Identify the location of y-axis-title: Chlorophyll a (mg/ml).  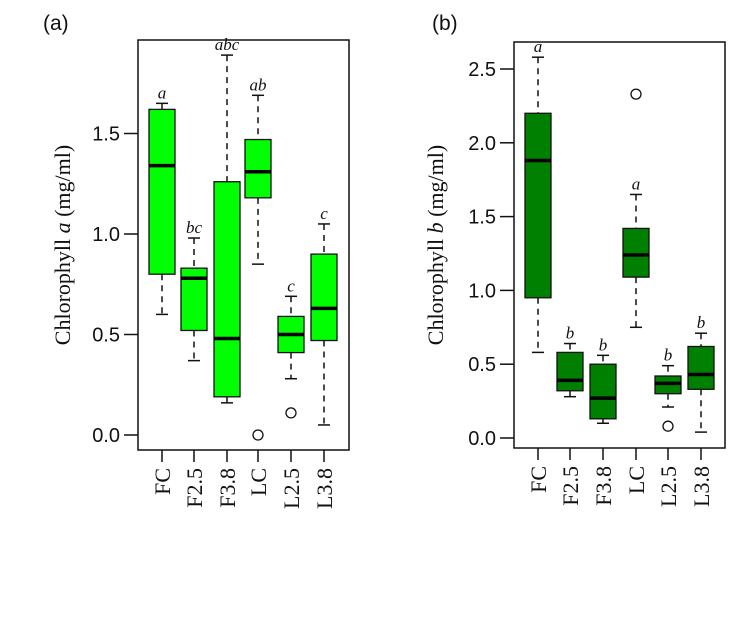
(62, 245).